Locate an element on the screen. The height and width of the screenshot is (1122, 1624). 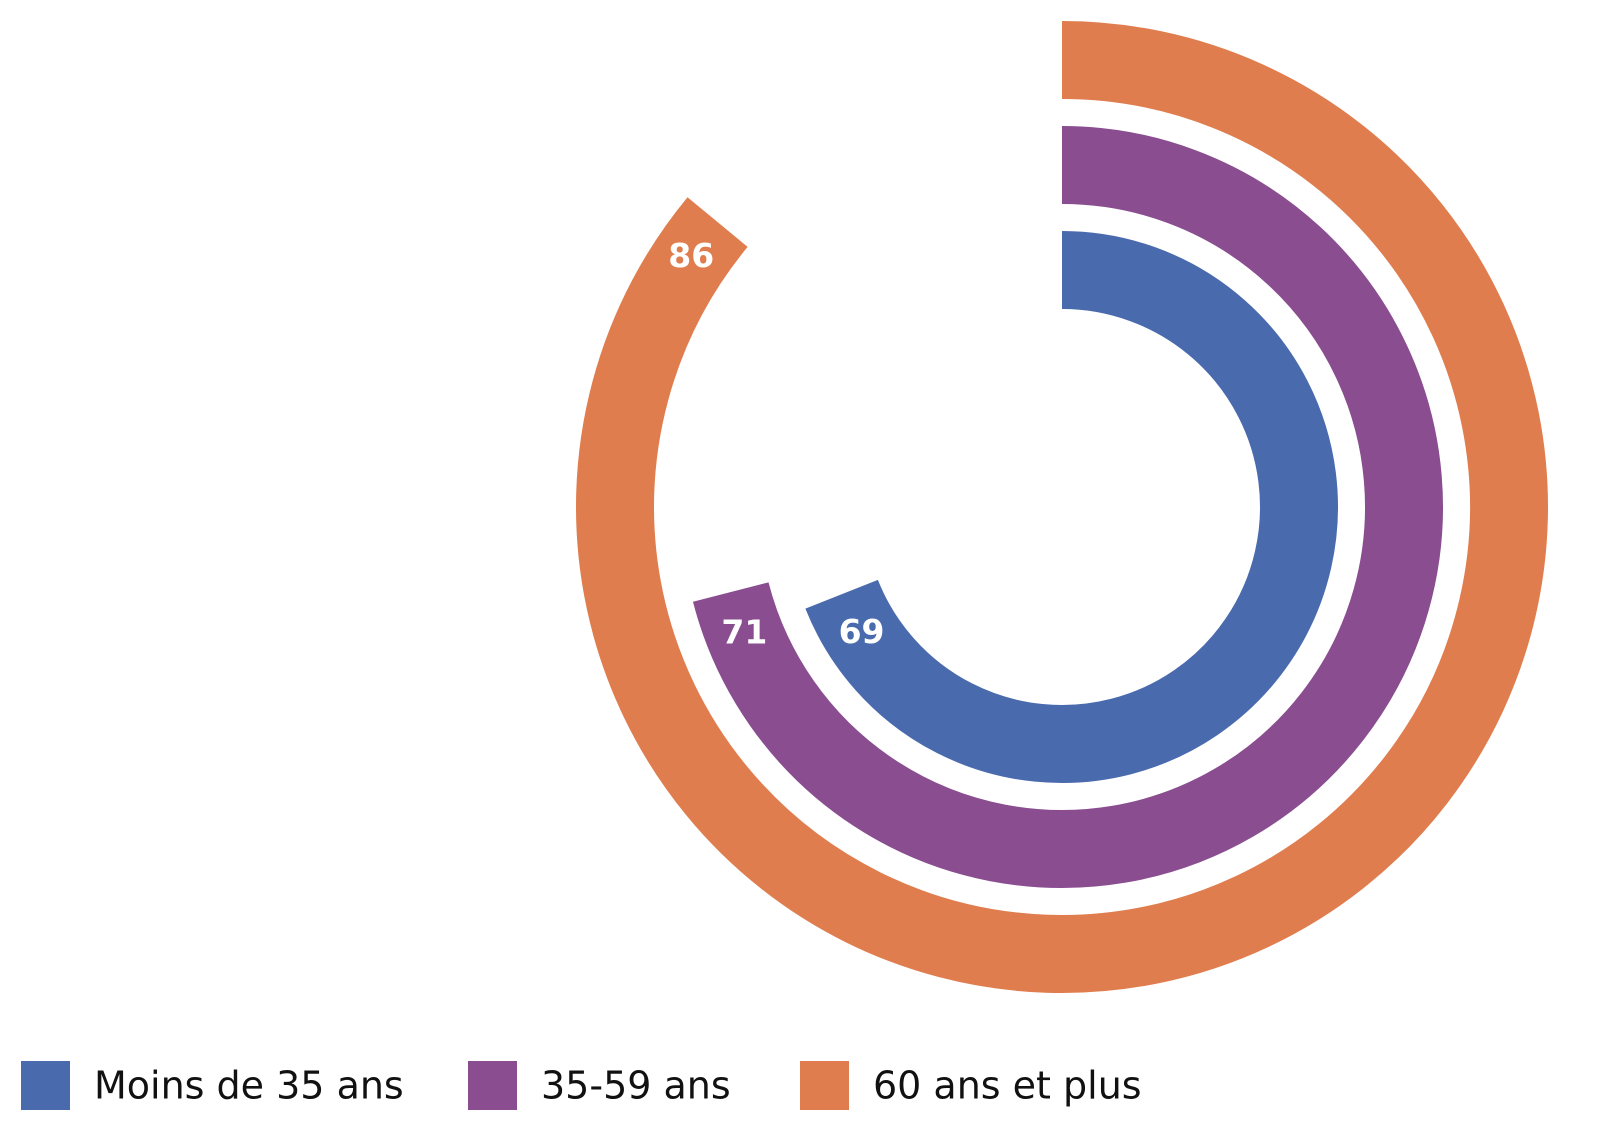
value-label: 71 is located at coordinates (744, 631).